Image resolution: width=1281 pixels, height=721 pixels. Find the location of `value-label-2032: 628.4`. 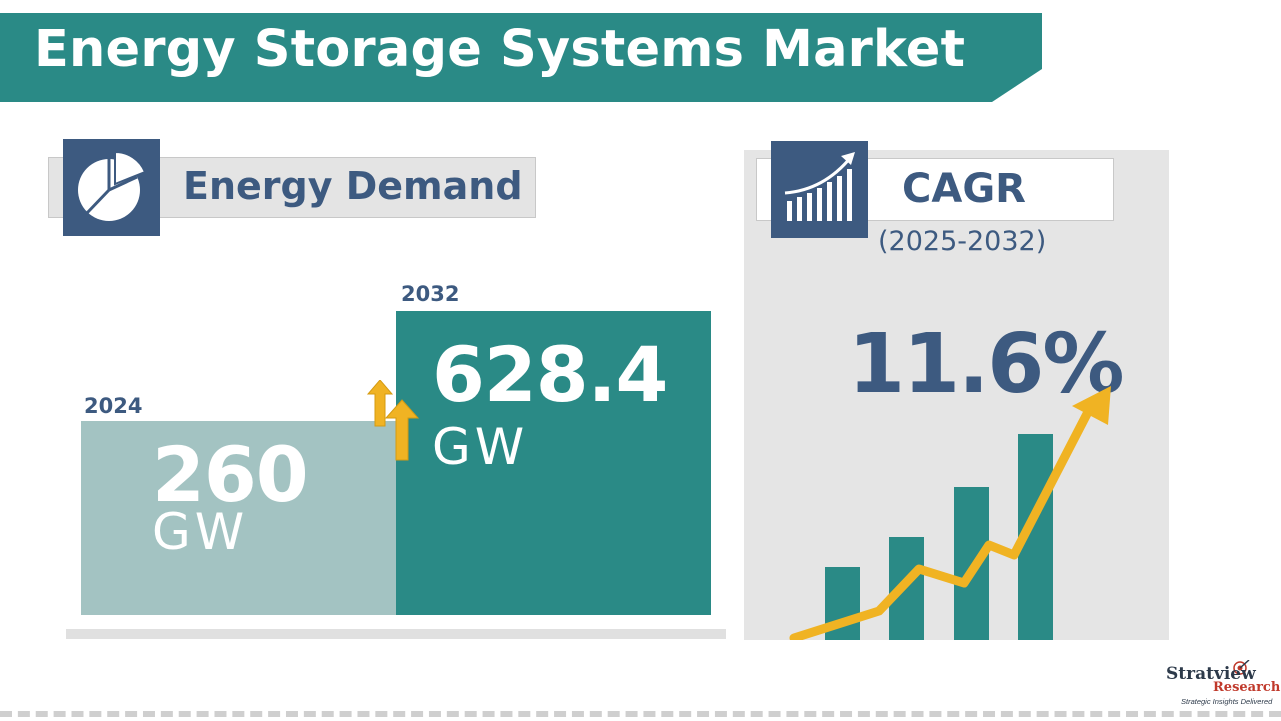

value-label-2032: 628.4 is located at coordinates (550, 374).